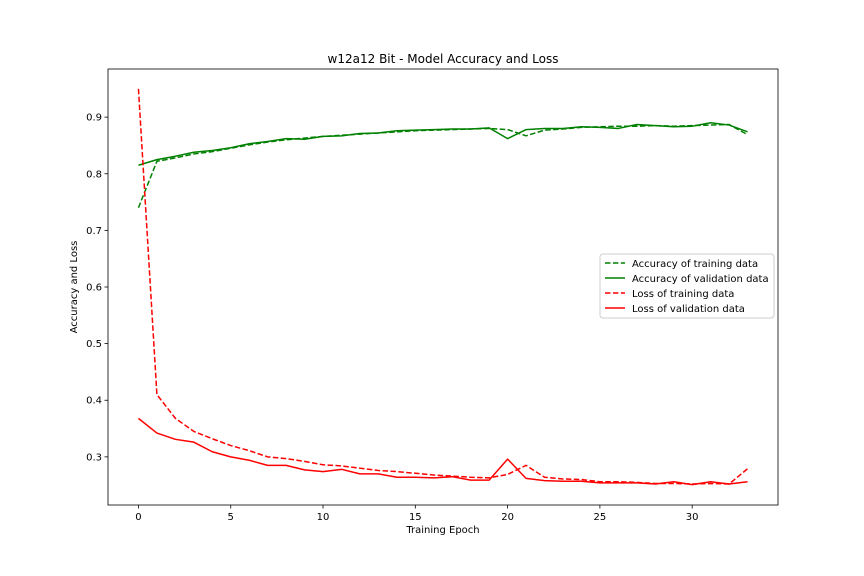  What do you see at coordinates (94, 174) in the screenshot?
I see `y-tick-label: 0.8` at bounding box center [94, 174].